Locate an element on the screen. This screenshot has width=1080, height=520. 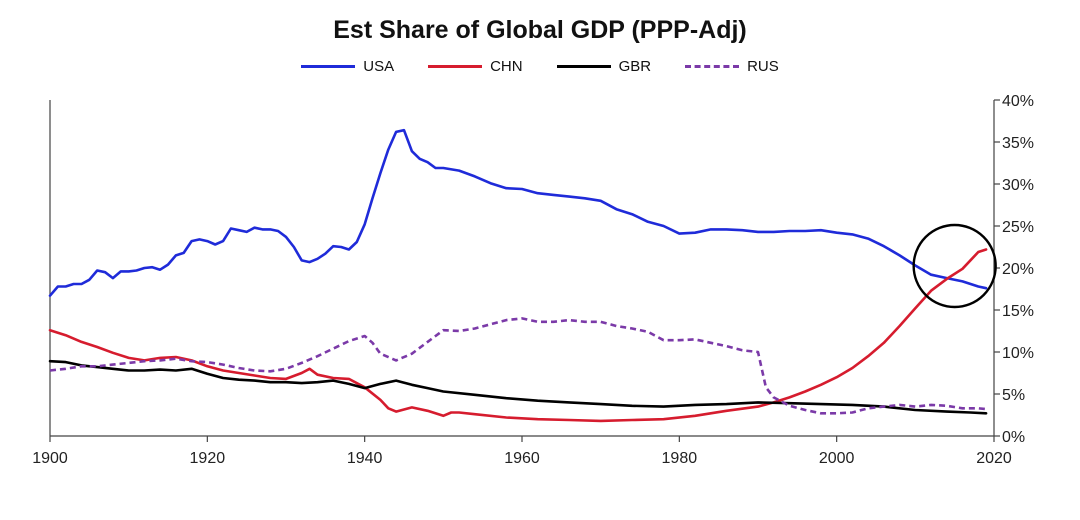
y-tick-label: 20% is located at coordinates (1018, 269).